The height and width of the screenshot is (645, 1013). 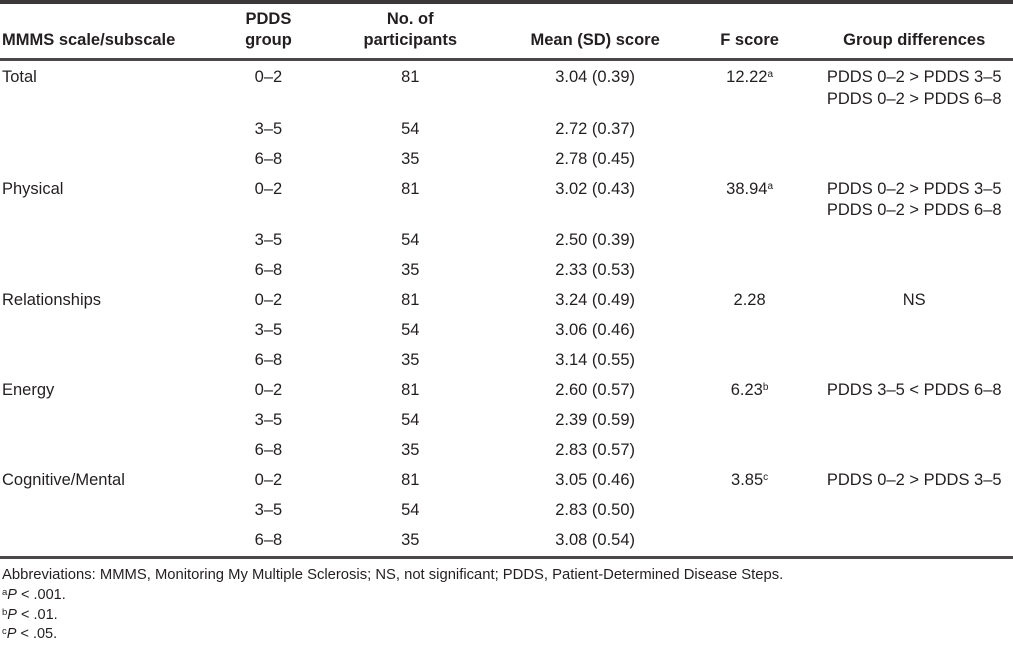 What do you see at coordinates (506, 331) in the screenshot?
I see `table-row: 3–5 54 3.06 (0.46)` at bounding box center [506, 331].